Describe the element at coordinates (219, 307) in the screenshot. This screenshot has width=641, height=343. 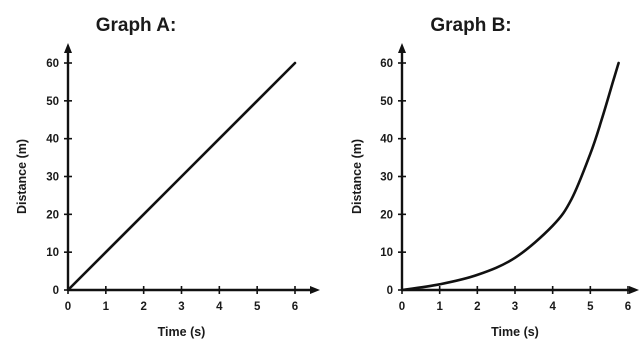
I see `graph-a-x-tick-label: 4` at that location.